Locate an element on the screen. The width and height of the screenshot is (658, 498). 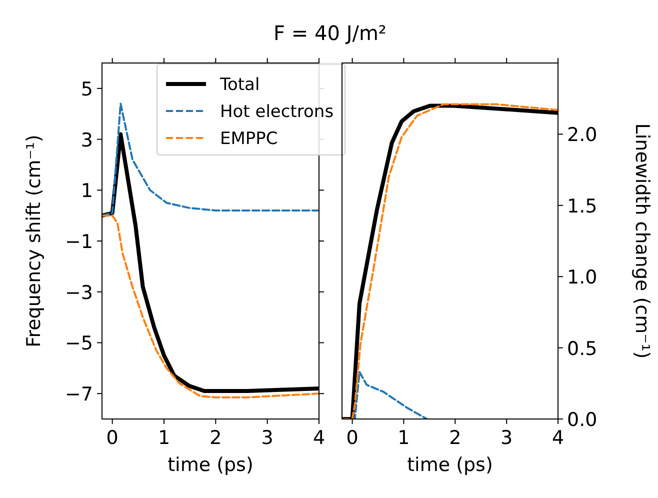
legend-label: Total is located at coordinates (239, 85).